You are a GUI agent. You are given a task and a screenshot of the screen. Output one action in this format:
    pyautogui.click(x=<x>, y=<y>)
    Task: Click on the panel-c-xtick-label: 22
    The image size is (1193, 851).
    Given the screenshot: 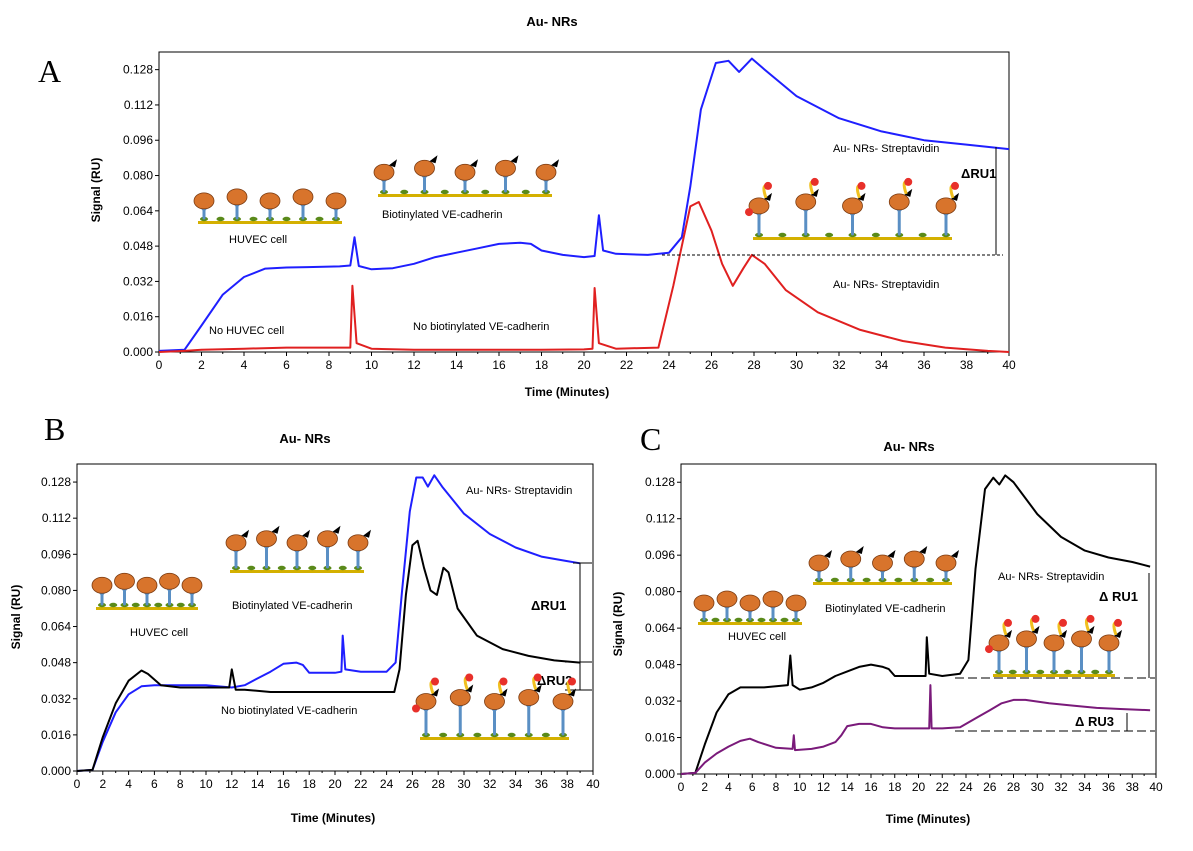 What is the action you would take?
    pyautogui.click(x=943, y=787)
    